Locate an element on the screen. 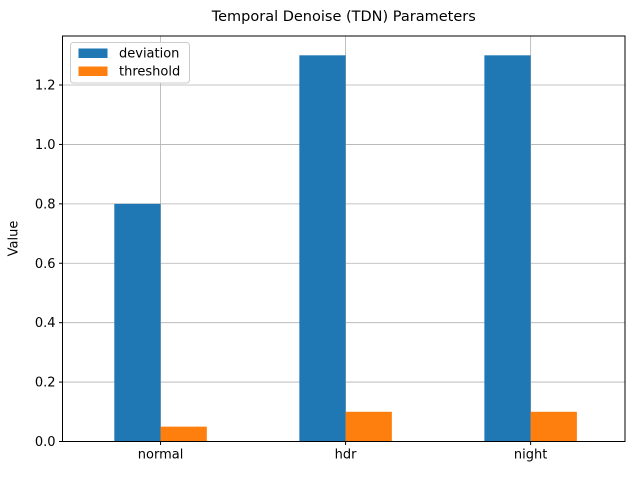  y-tick-label: 1.2 is located at coordinates (45, 86).